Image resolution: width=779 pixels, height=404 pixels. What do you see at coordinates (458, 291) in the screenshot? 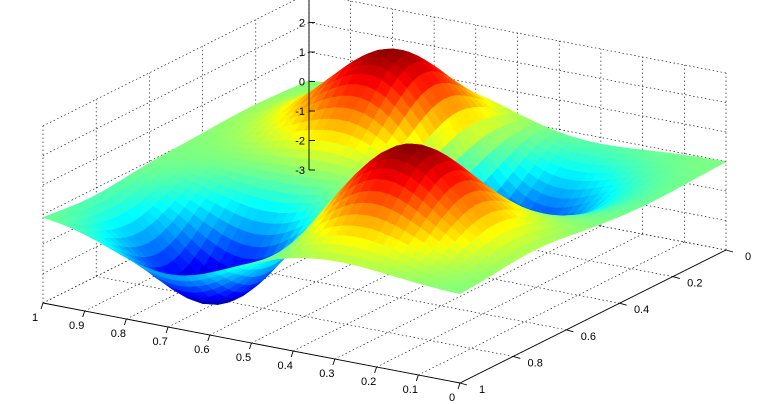
I see `surface-patch` at bounding box center [458, 291].